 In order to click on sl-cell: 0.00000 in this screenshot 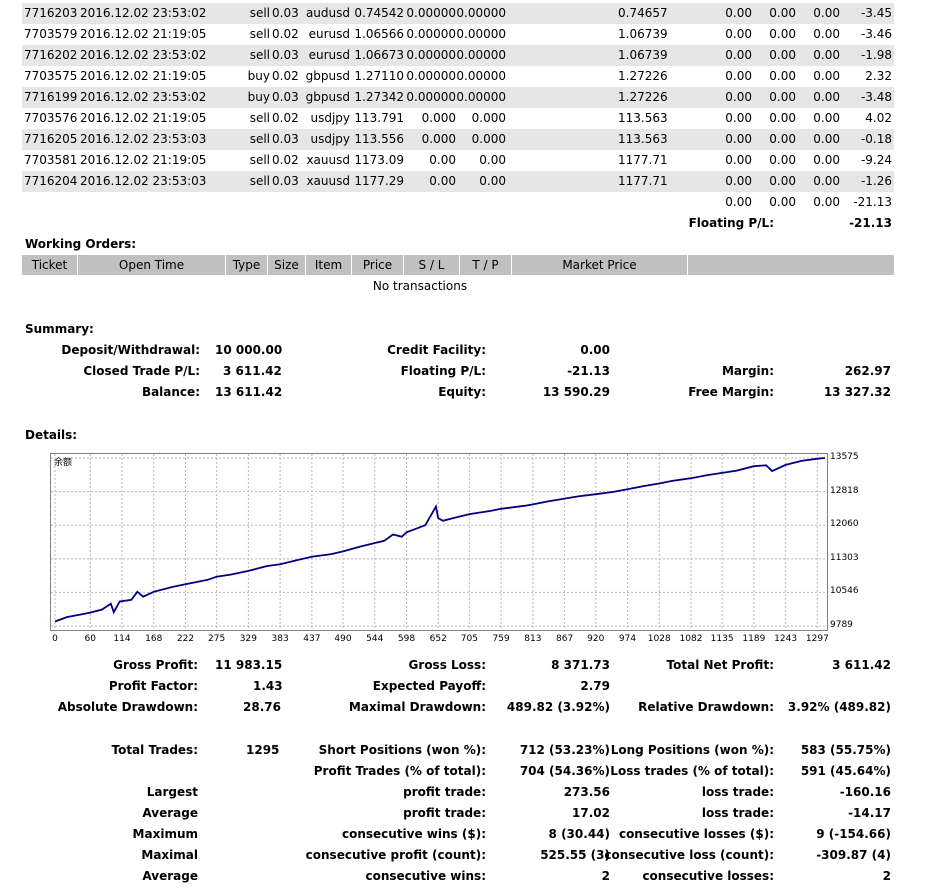, I will do `click(431, 13)`.